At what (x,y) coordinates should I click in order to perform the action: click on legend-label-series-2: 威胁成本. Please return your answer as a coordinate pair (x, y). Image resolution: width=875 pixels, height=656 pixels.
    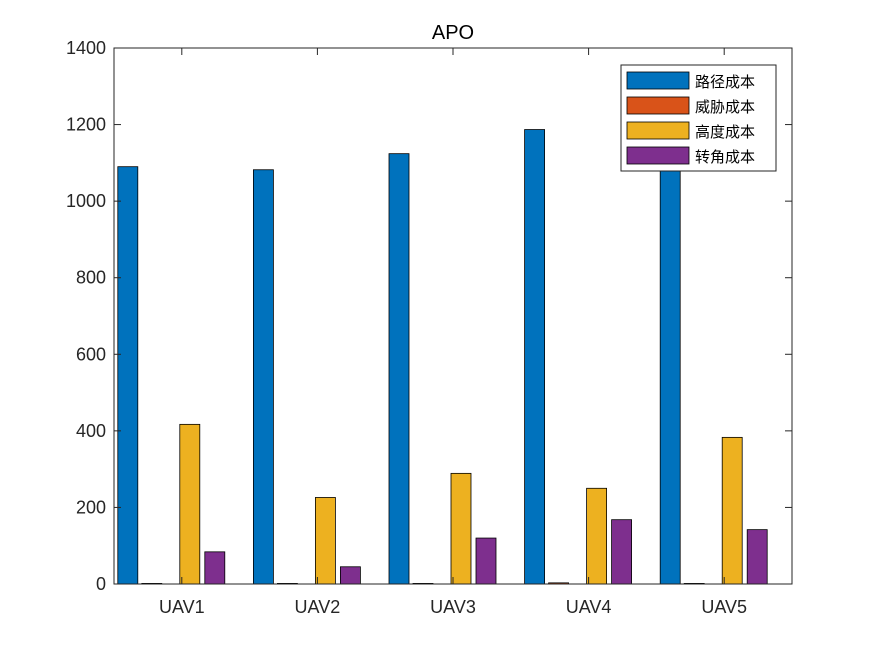
    Looking at the image, I should click on (725, 107).